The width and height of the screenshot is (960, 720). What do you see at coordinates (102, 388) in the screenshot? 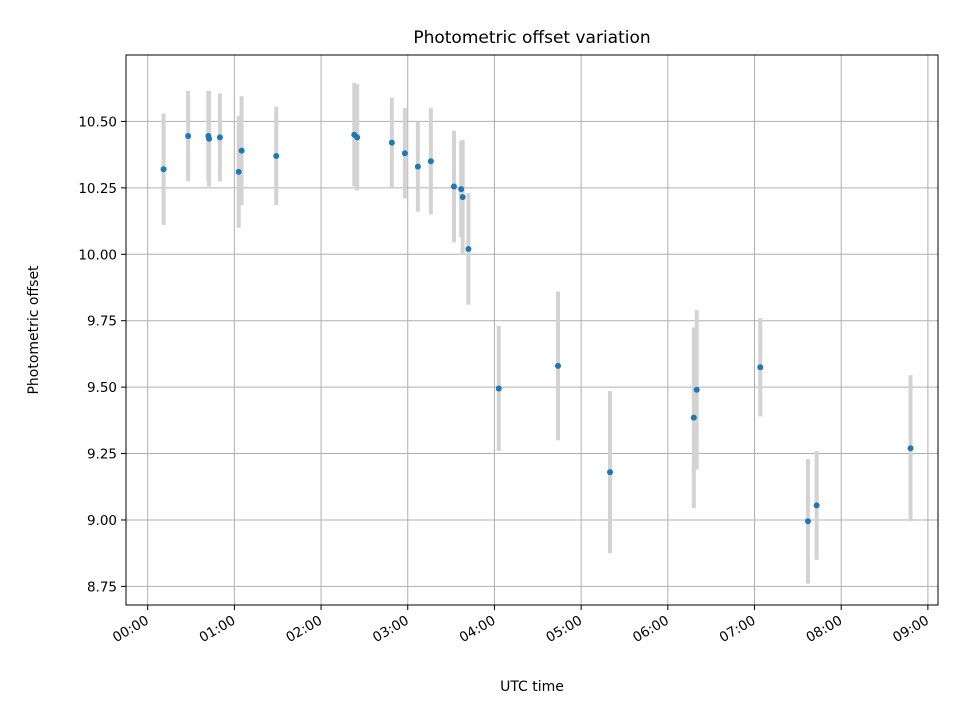
I see `y-tick-label: 9.50` at bounding box center [102, 388].